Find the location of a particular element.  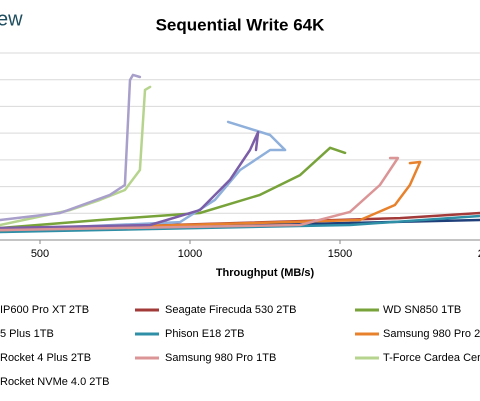

legend-label: T-Force Cardea Cer is located at coordinates (431, 358).